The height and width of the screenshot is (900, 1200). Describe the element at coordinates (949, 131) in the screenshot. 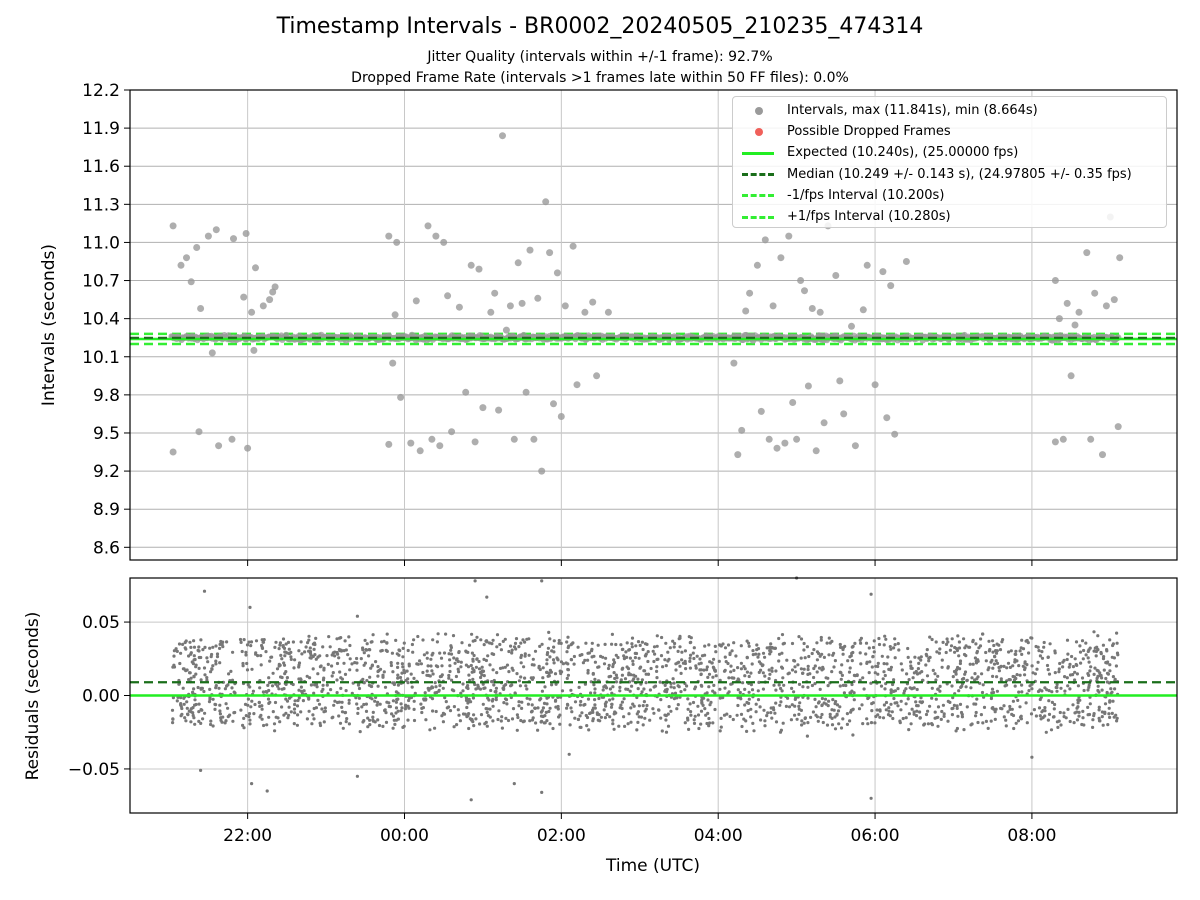

I see `legend-item-dropped: Possible Dropped Frames` at that location.